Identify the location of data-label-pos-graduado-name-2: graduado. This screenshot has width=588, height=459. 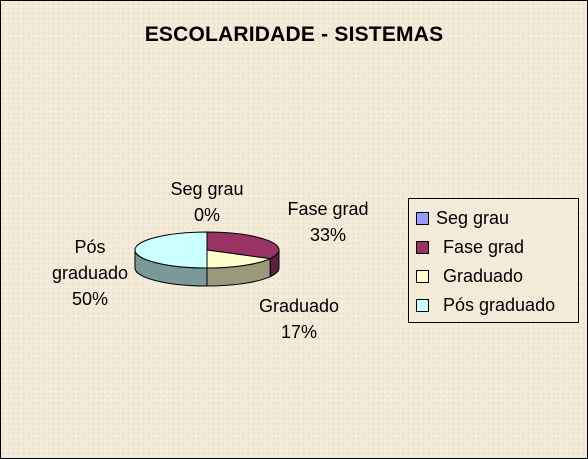
(90, 273).